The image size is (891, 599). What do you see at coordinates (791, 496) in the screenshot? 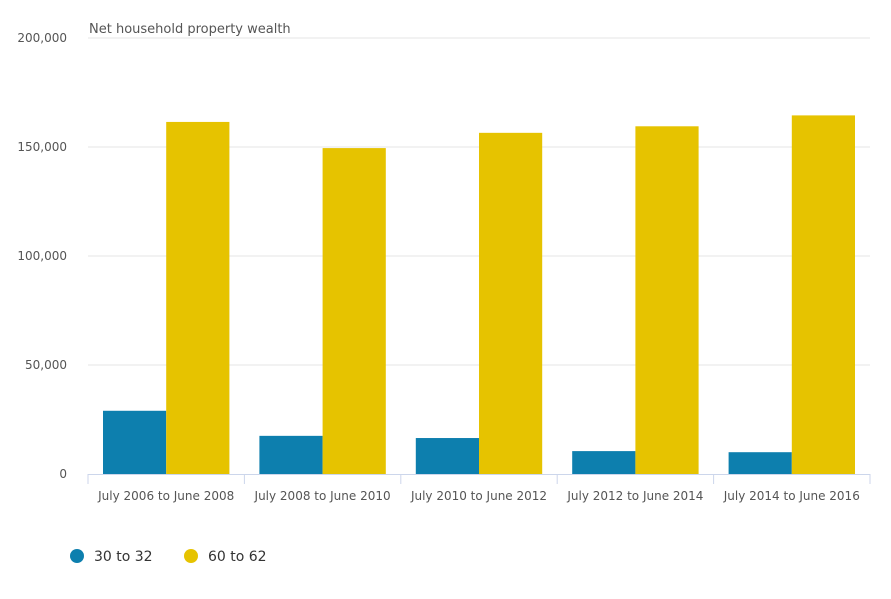
I see `x-tick-label: July 2014 to June 2016` at bounding box center [791, 496].